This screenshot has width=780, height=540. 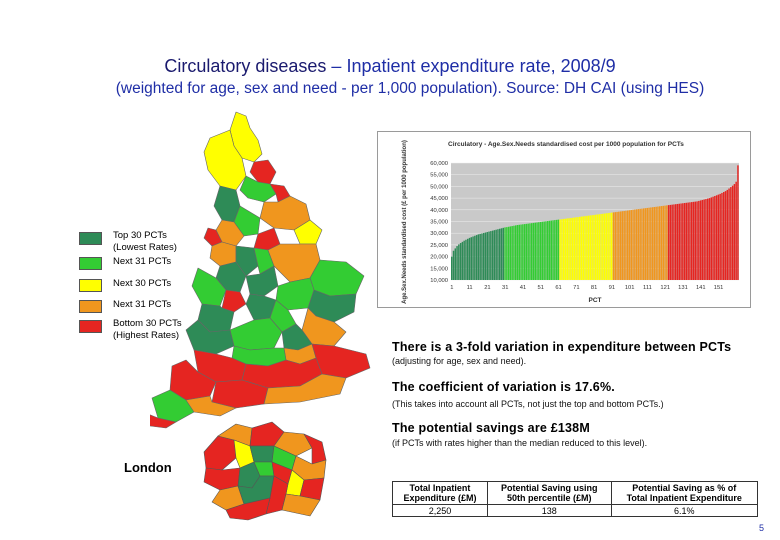 I want to click on legend-label: Next 31 PCTs, so click(x=142, y=261).